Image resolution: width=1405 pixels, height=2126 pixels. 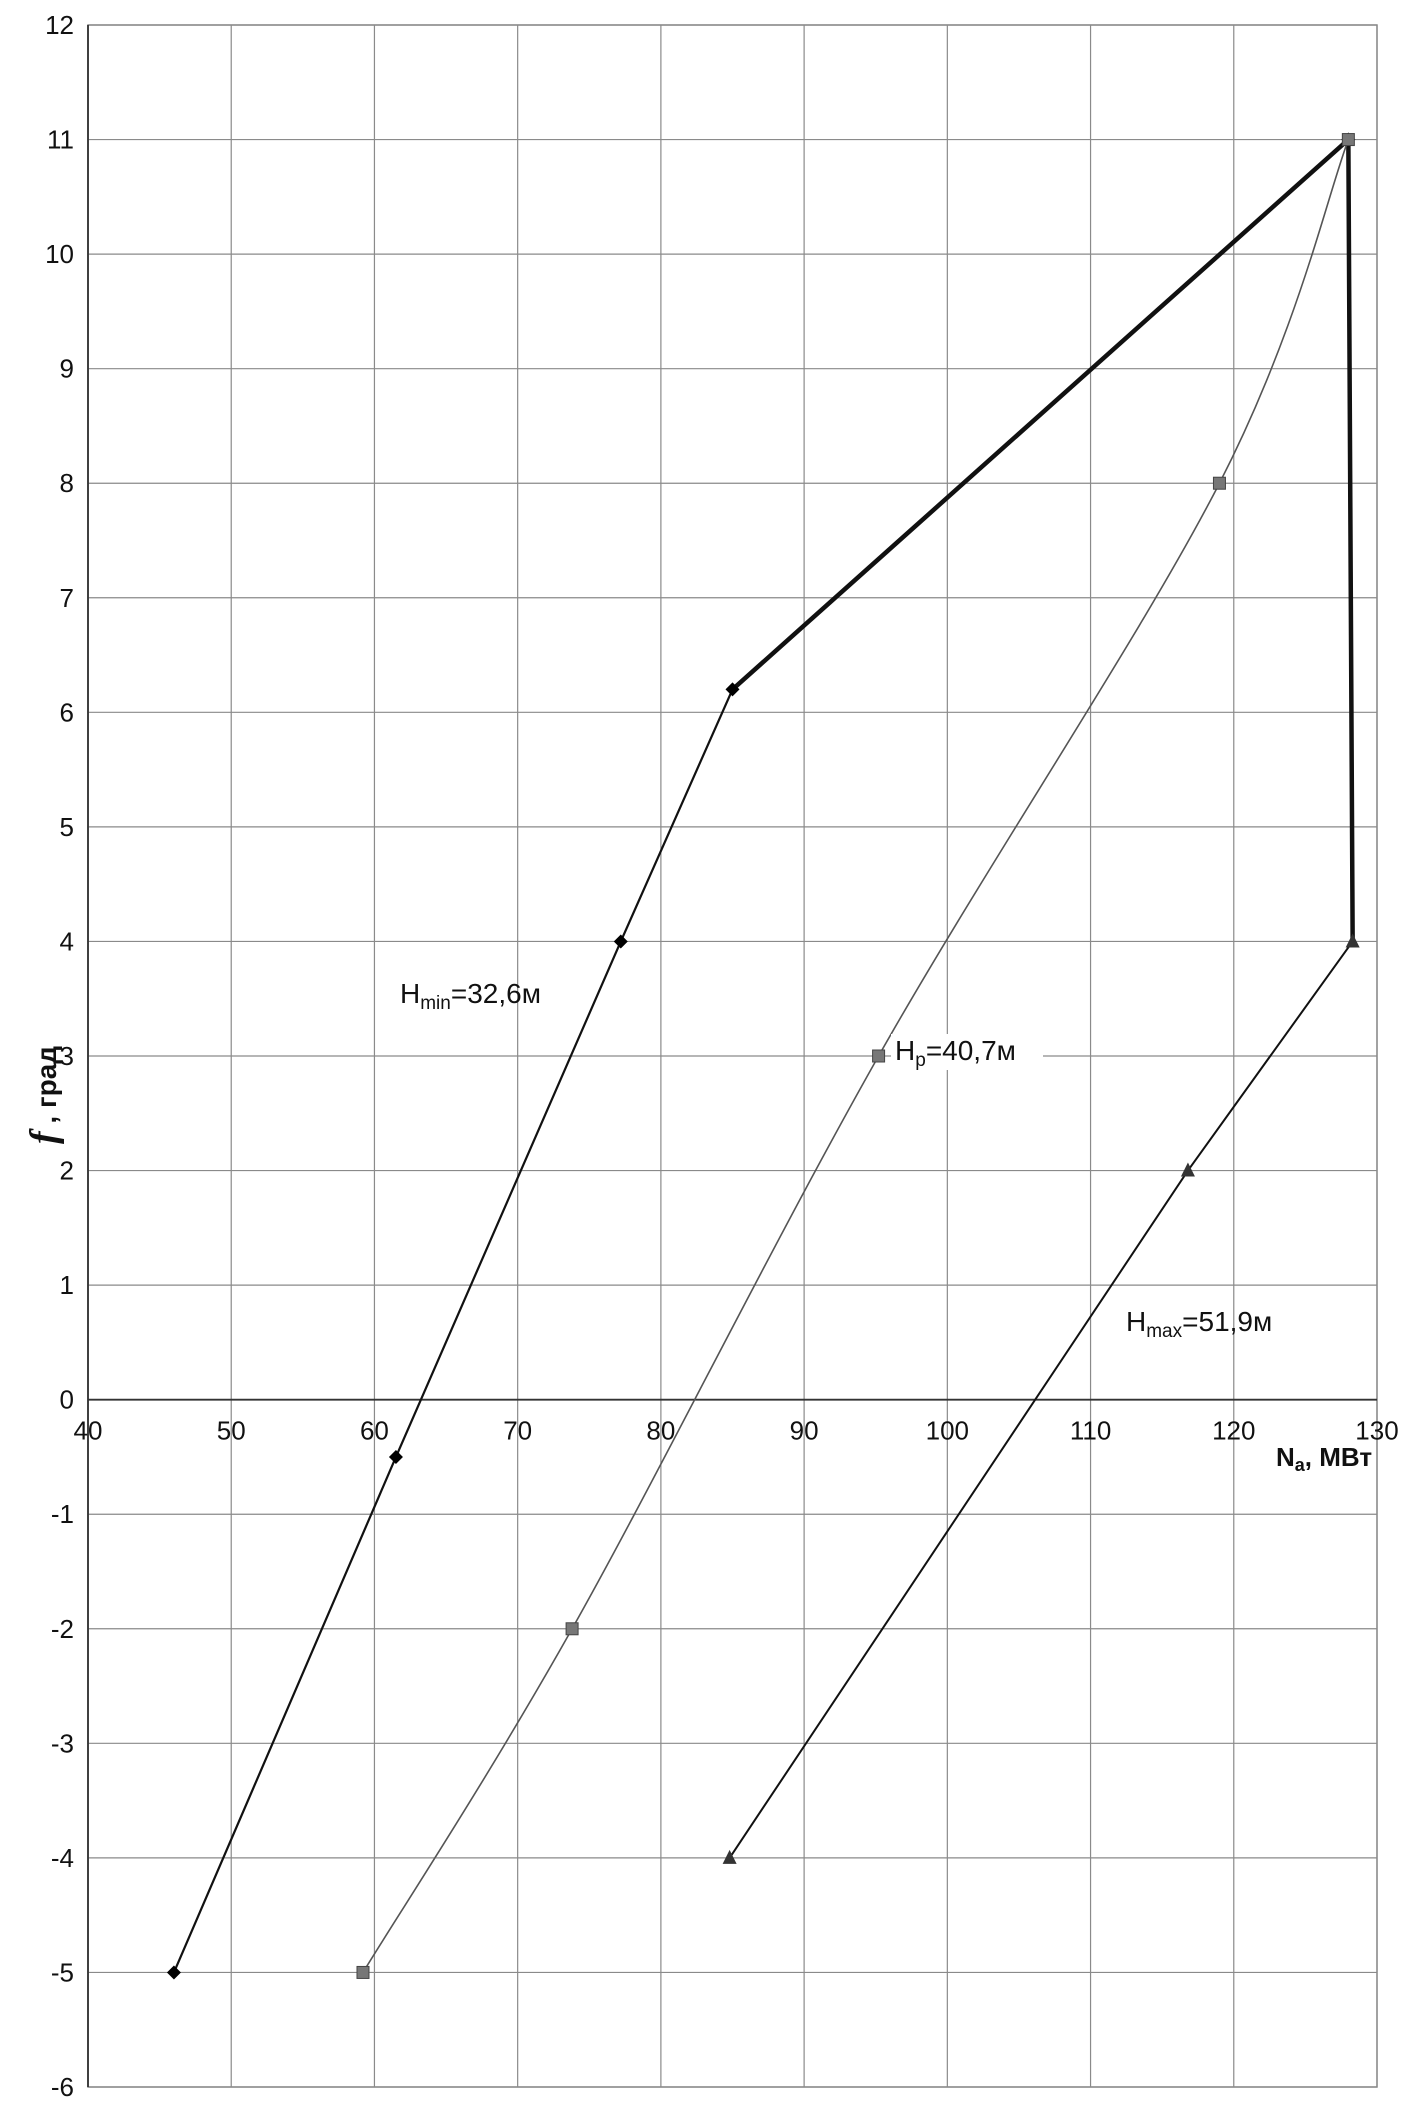 What do you see at coordinates (1233, 1431) in the screenshot?
I see `x-tick-label: 120` at bounding box center [1233, 1431].